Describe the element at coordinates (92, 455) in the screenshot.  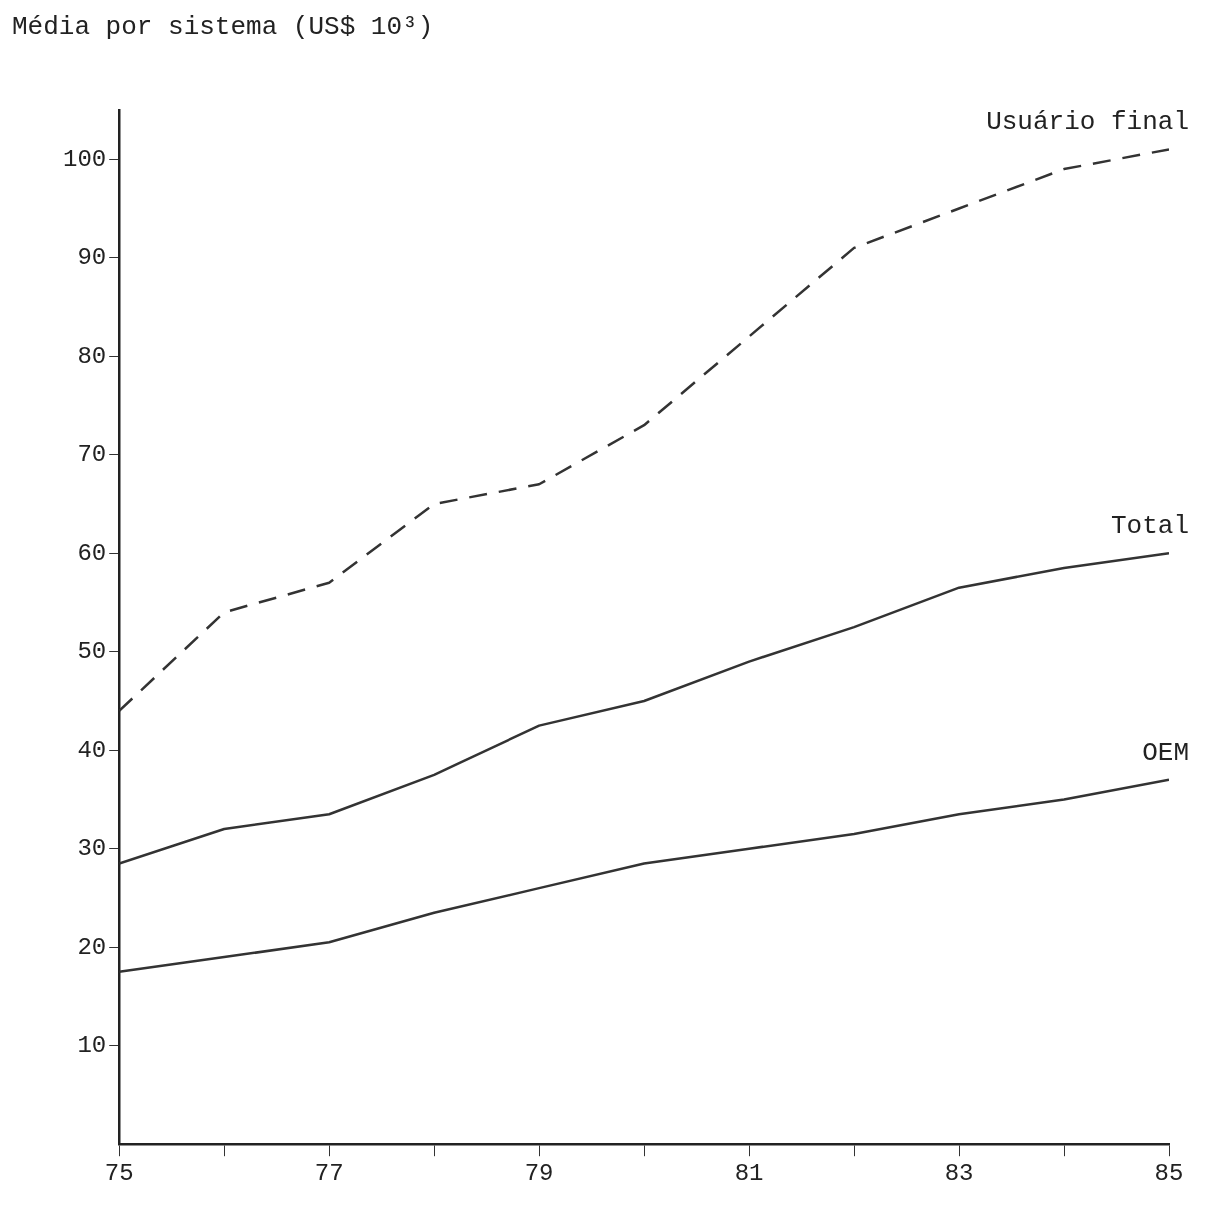
I see `y-tick-label: 70` at that location.